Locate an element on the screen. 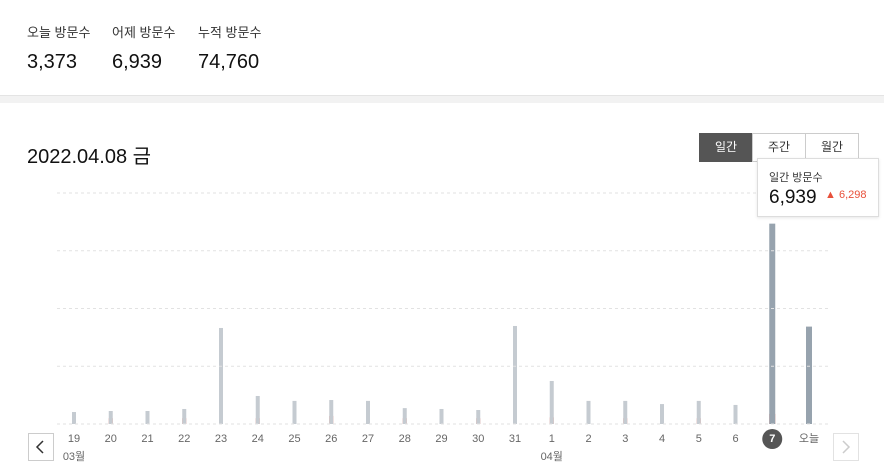 This screenshot has height=472, width=884. x-tick-label: 5 is located at coordinates (699, 439).